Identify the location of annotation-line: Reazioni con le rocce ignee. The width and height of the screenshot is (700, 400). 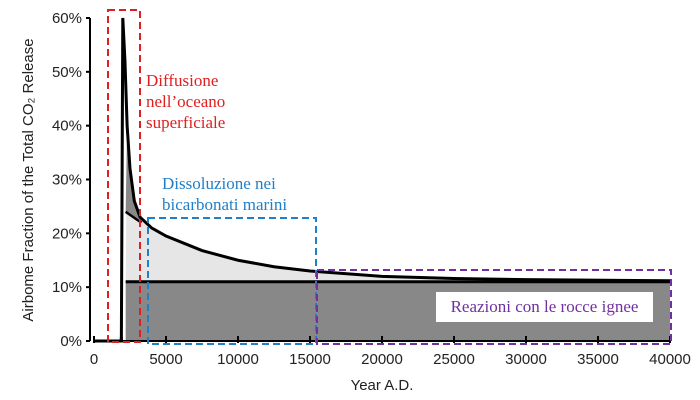
(544, 306).